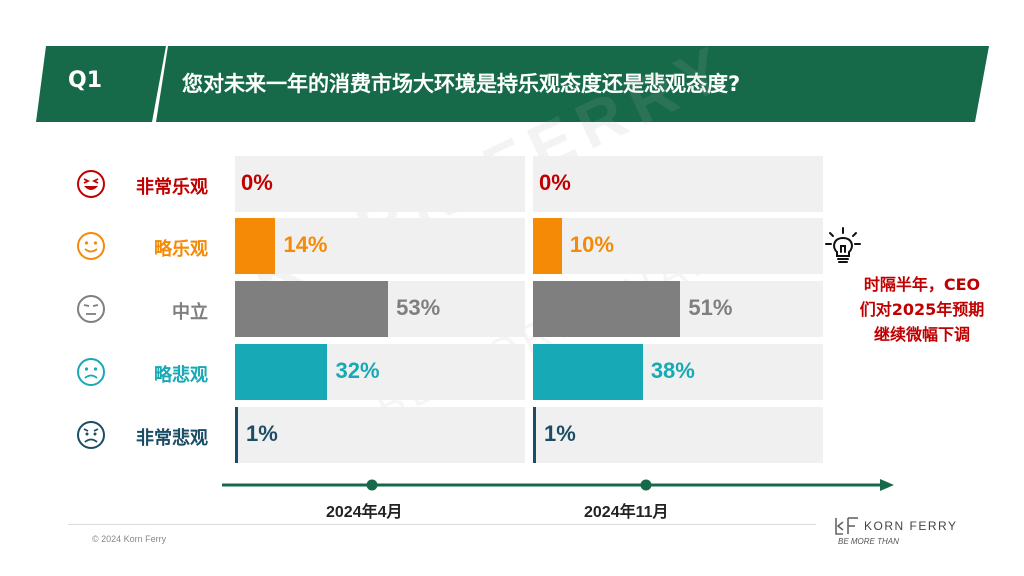 This screenshot has width=1024, height=576. Describe the element at coordinates (558, 486) in the screenshot. I see `timeline` at that location.